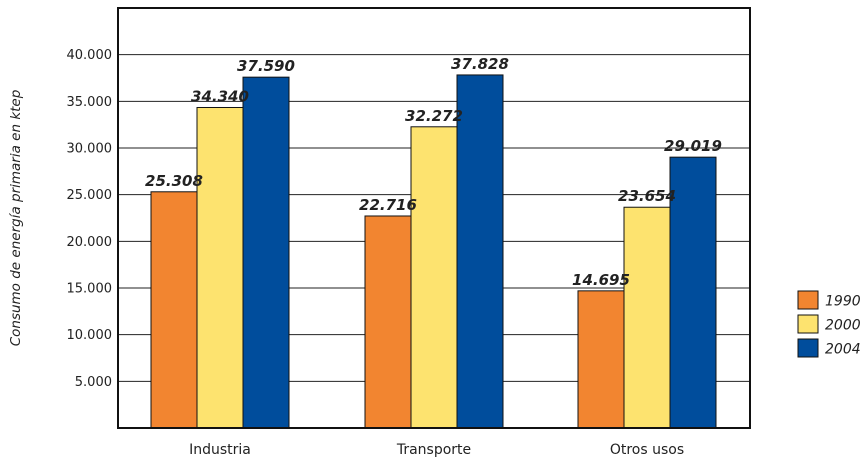 The image size is (866, 468). I want to click on y-tick-label: 15.000, so click(90, 289).